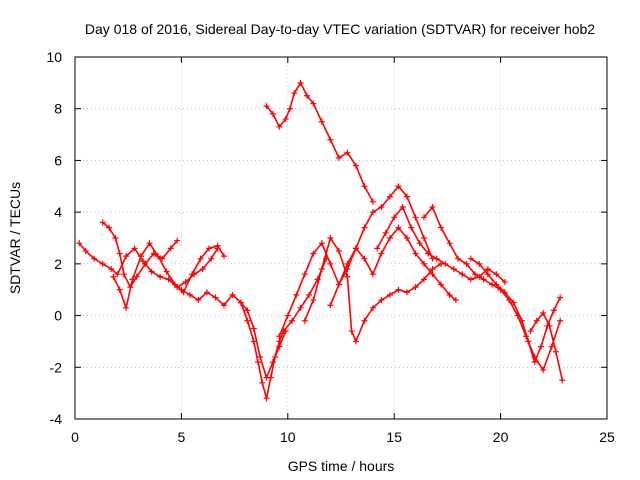 The width and height of the screenshot is (640, 480). Describe the element at coordinates (58, 109) in the screenshot. I see `y-tick-label: 8` at that location.